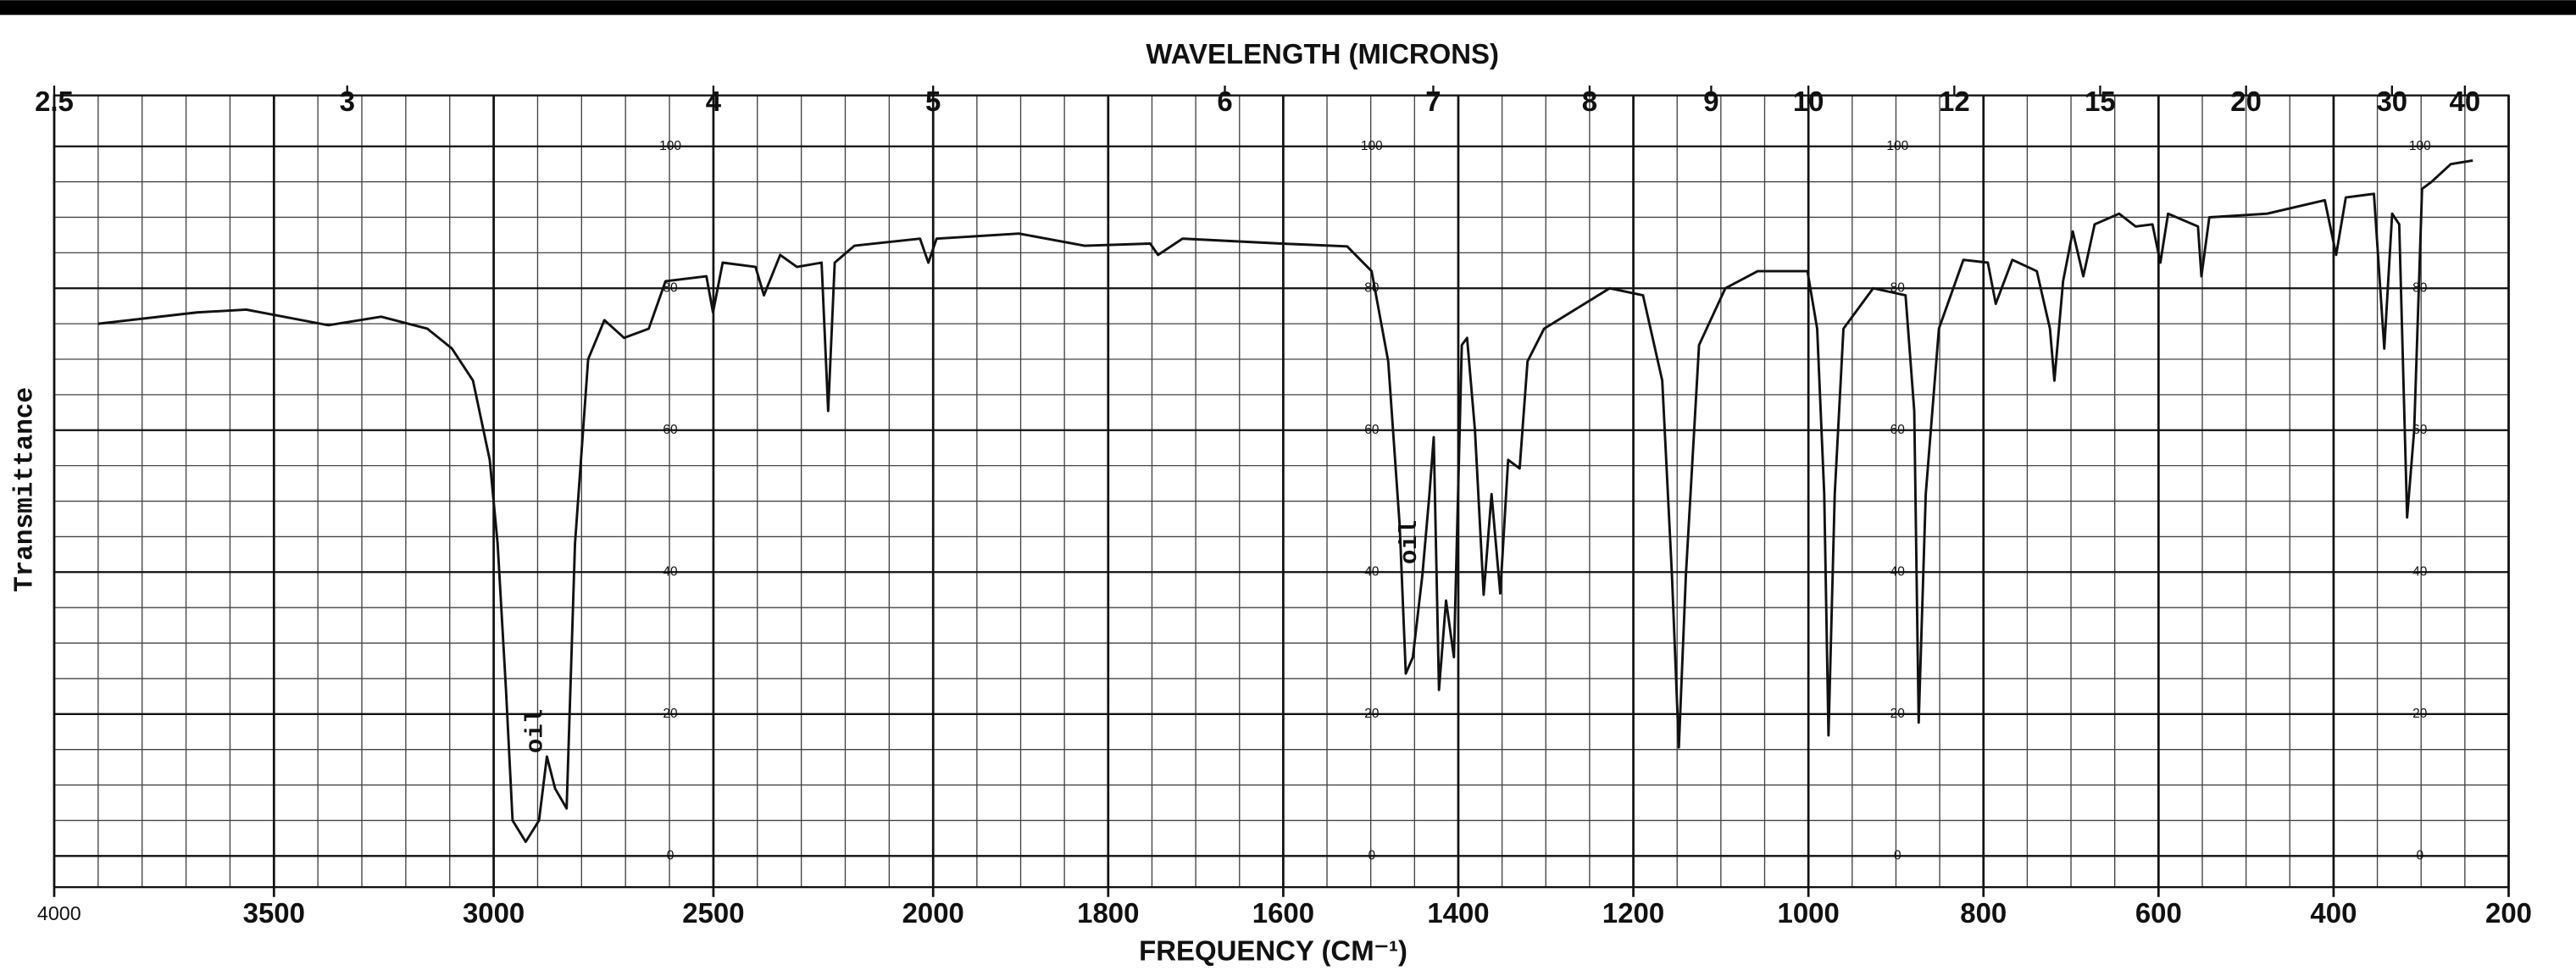 The image size is (2576, 976). I want to click on x2-tick-label: 2.5, so click(54, 101).